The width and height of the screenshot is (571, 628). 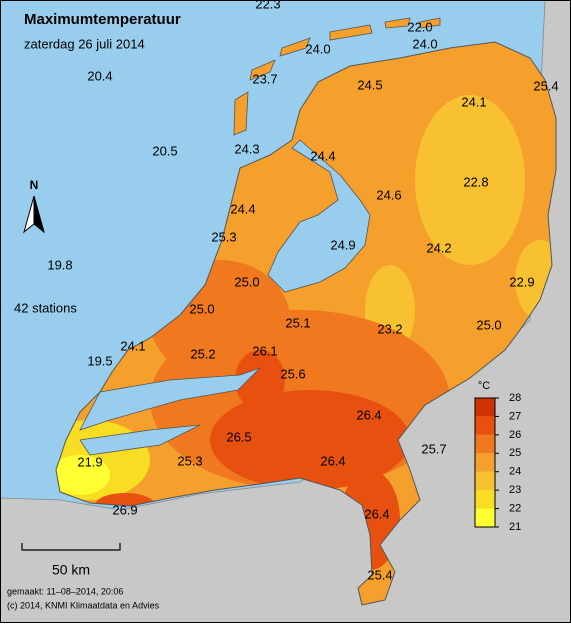 What do you see at coordinates (438, 247) in the screenshot?
I see `station-value: 24.2` at bounding box center [438, 247].